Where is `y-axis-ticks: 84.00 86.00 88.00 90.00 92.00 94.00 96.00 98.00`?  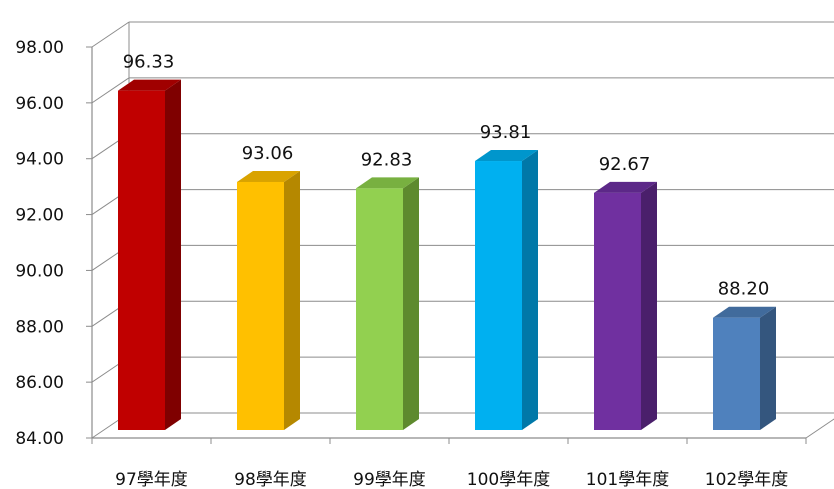
y-axis-ticks: 84.00 86.00 88.00 90.00 92.00 94.00 96.00 98.00 is located at coordinates (39, 243).